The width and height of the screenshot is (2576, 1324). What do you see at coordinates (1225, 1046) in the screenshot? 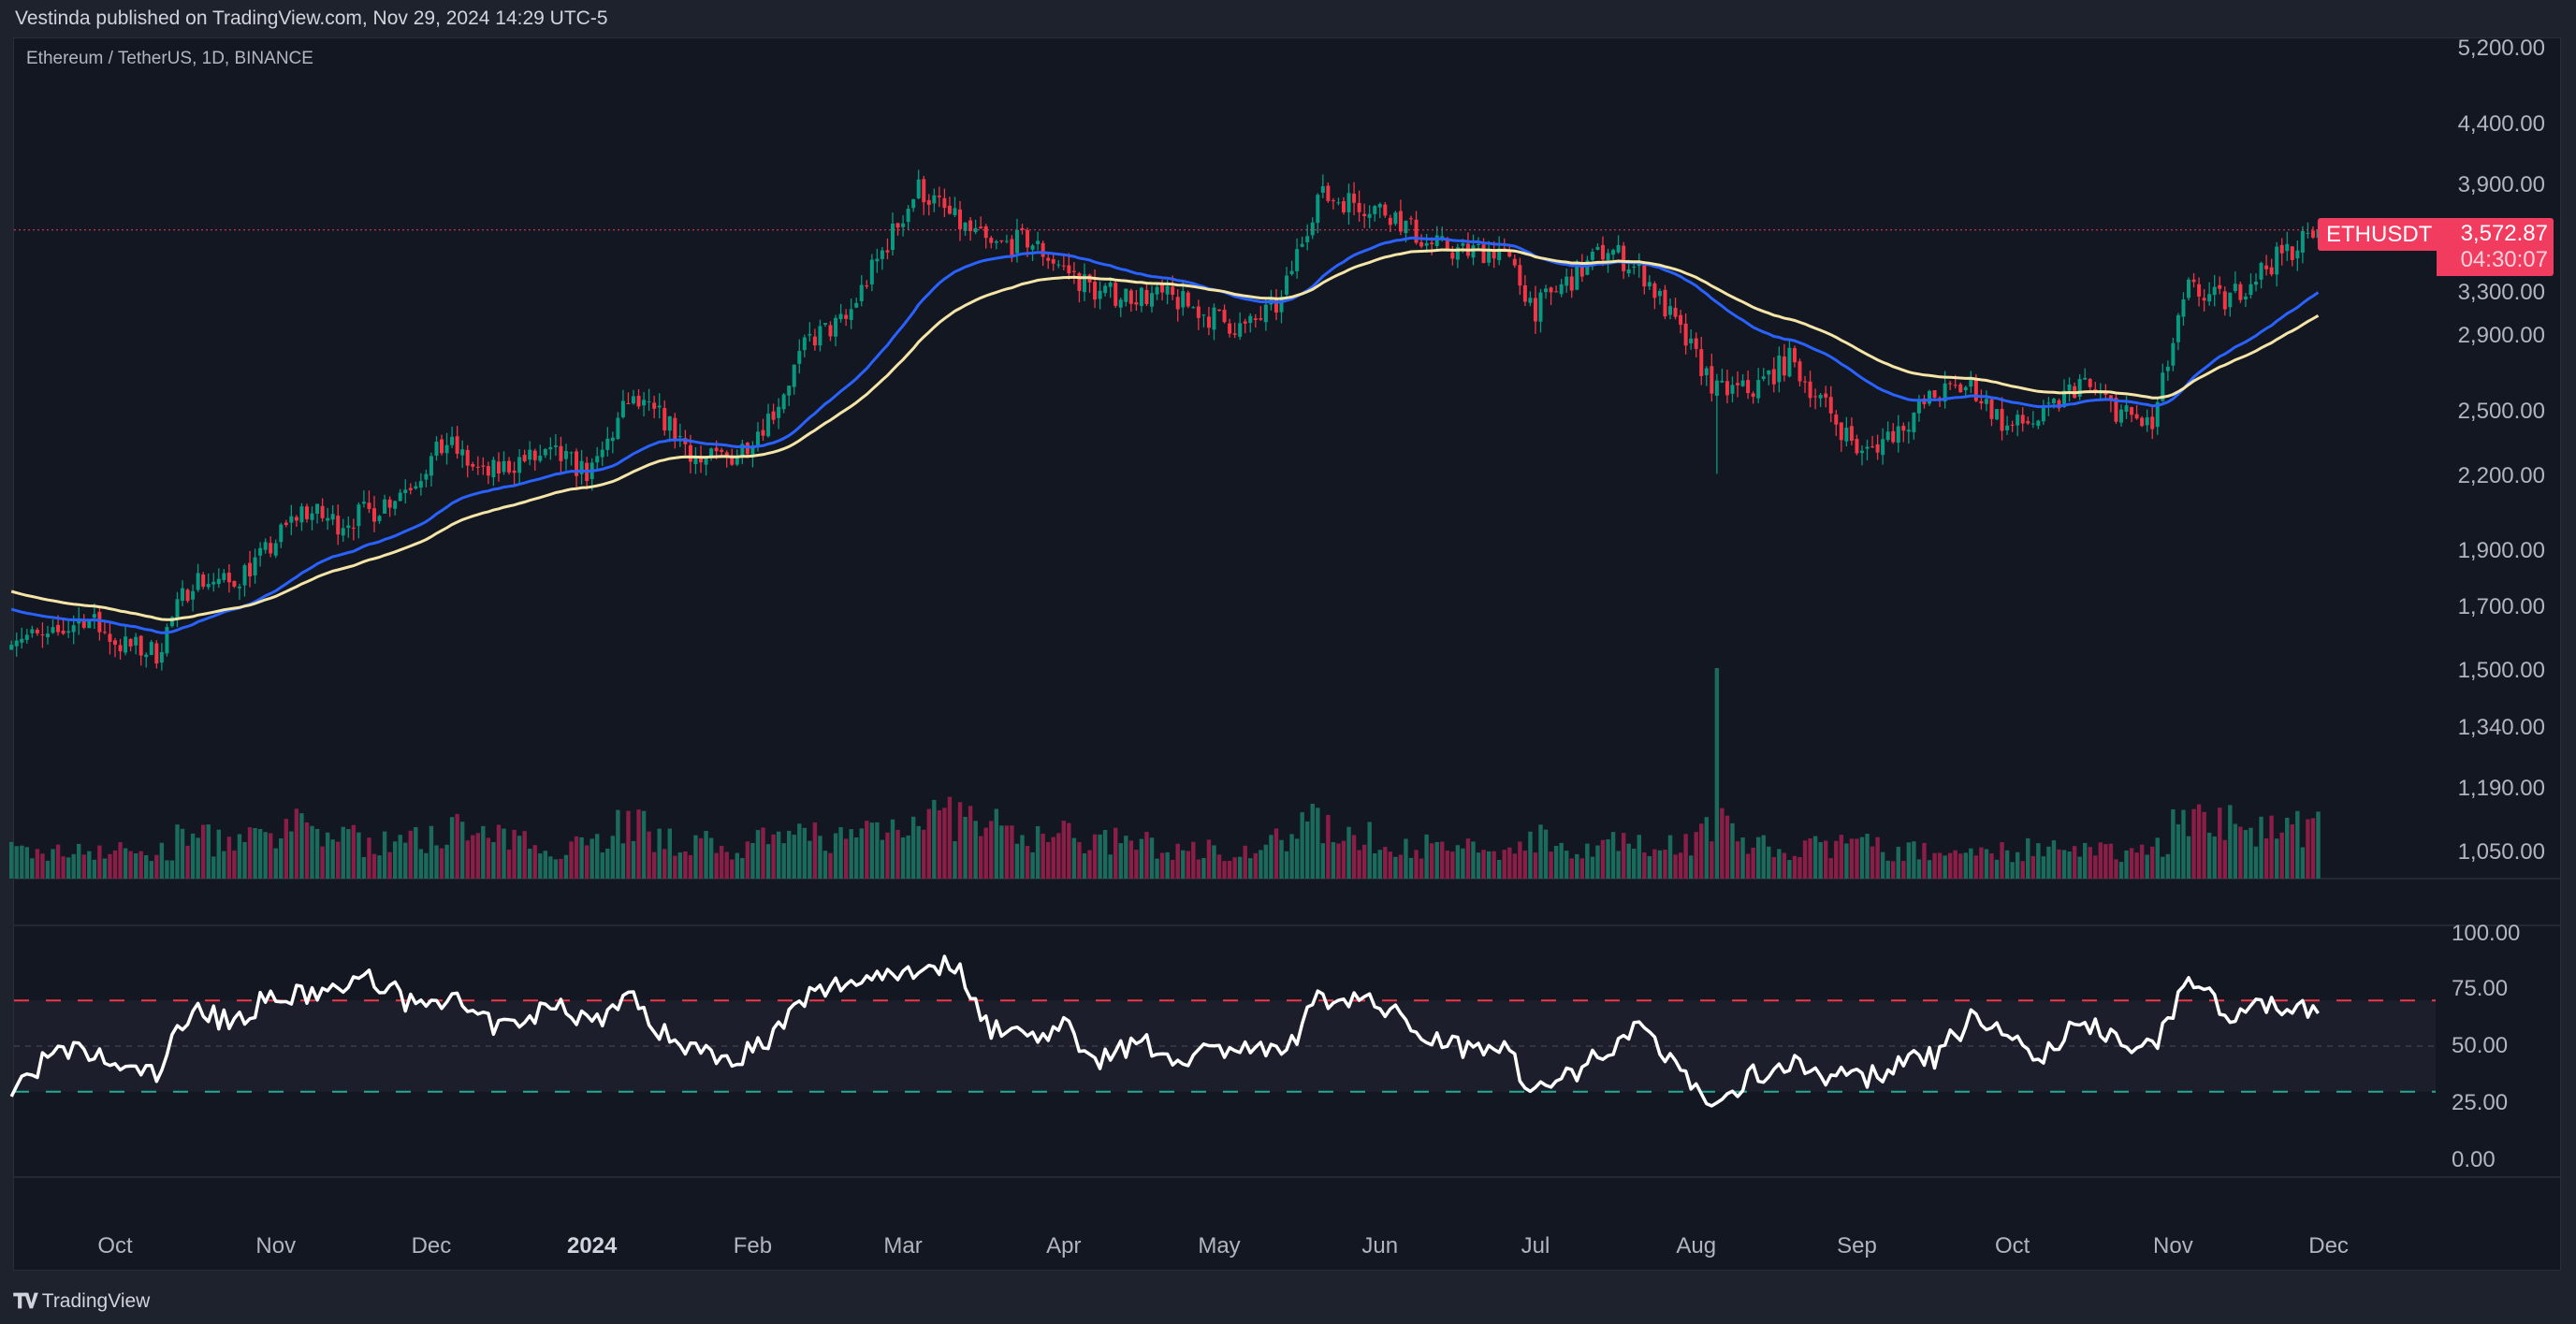
I see `rsi-band-fill` at bounding box center [1225, 1046].